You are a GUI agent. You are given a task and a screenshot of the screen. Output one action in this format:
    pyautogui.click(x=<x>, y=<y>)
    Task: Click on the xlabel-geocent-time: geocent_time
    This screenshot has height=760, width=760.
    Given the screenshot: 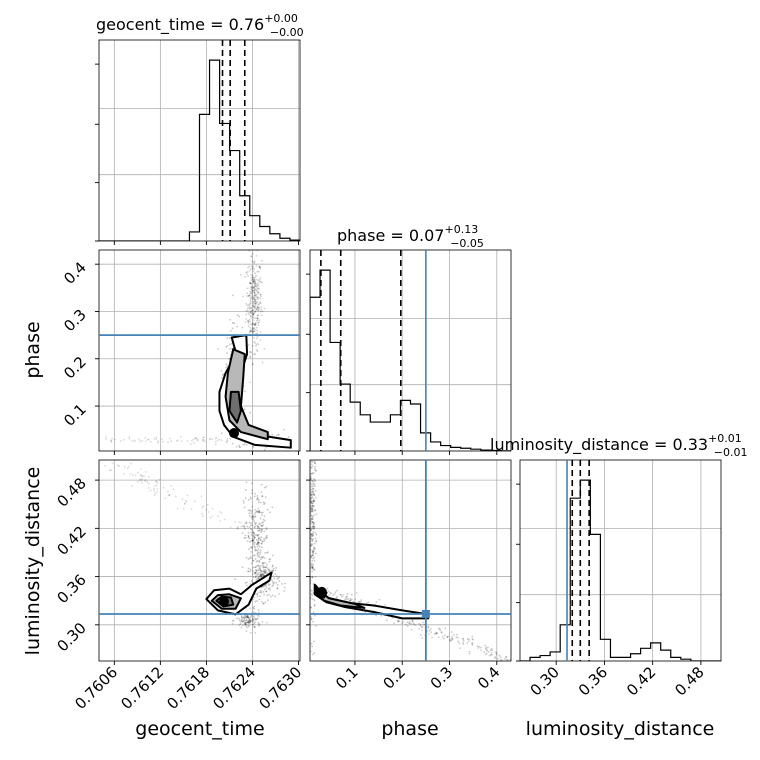 What is the action you would take?
    pyautogui.click(x=199, y=729)
    